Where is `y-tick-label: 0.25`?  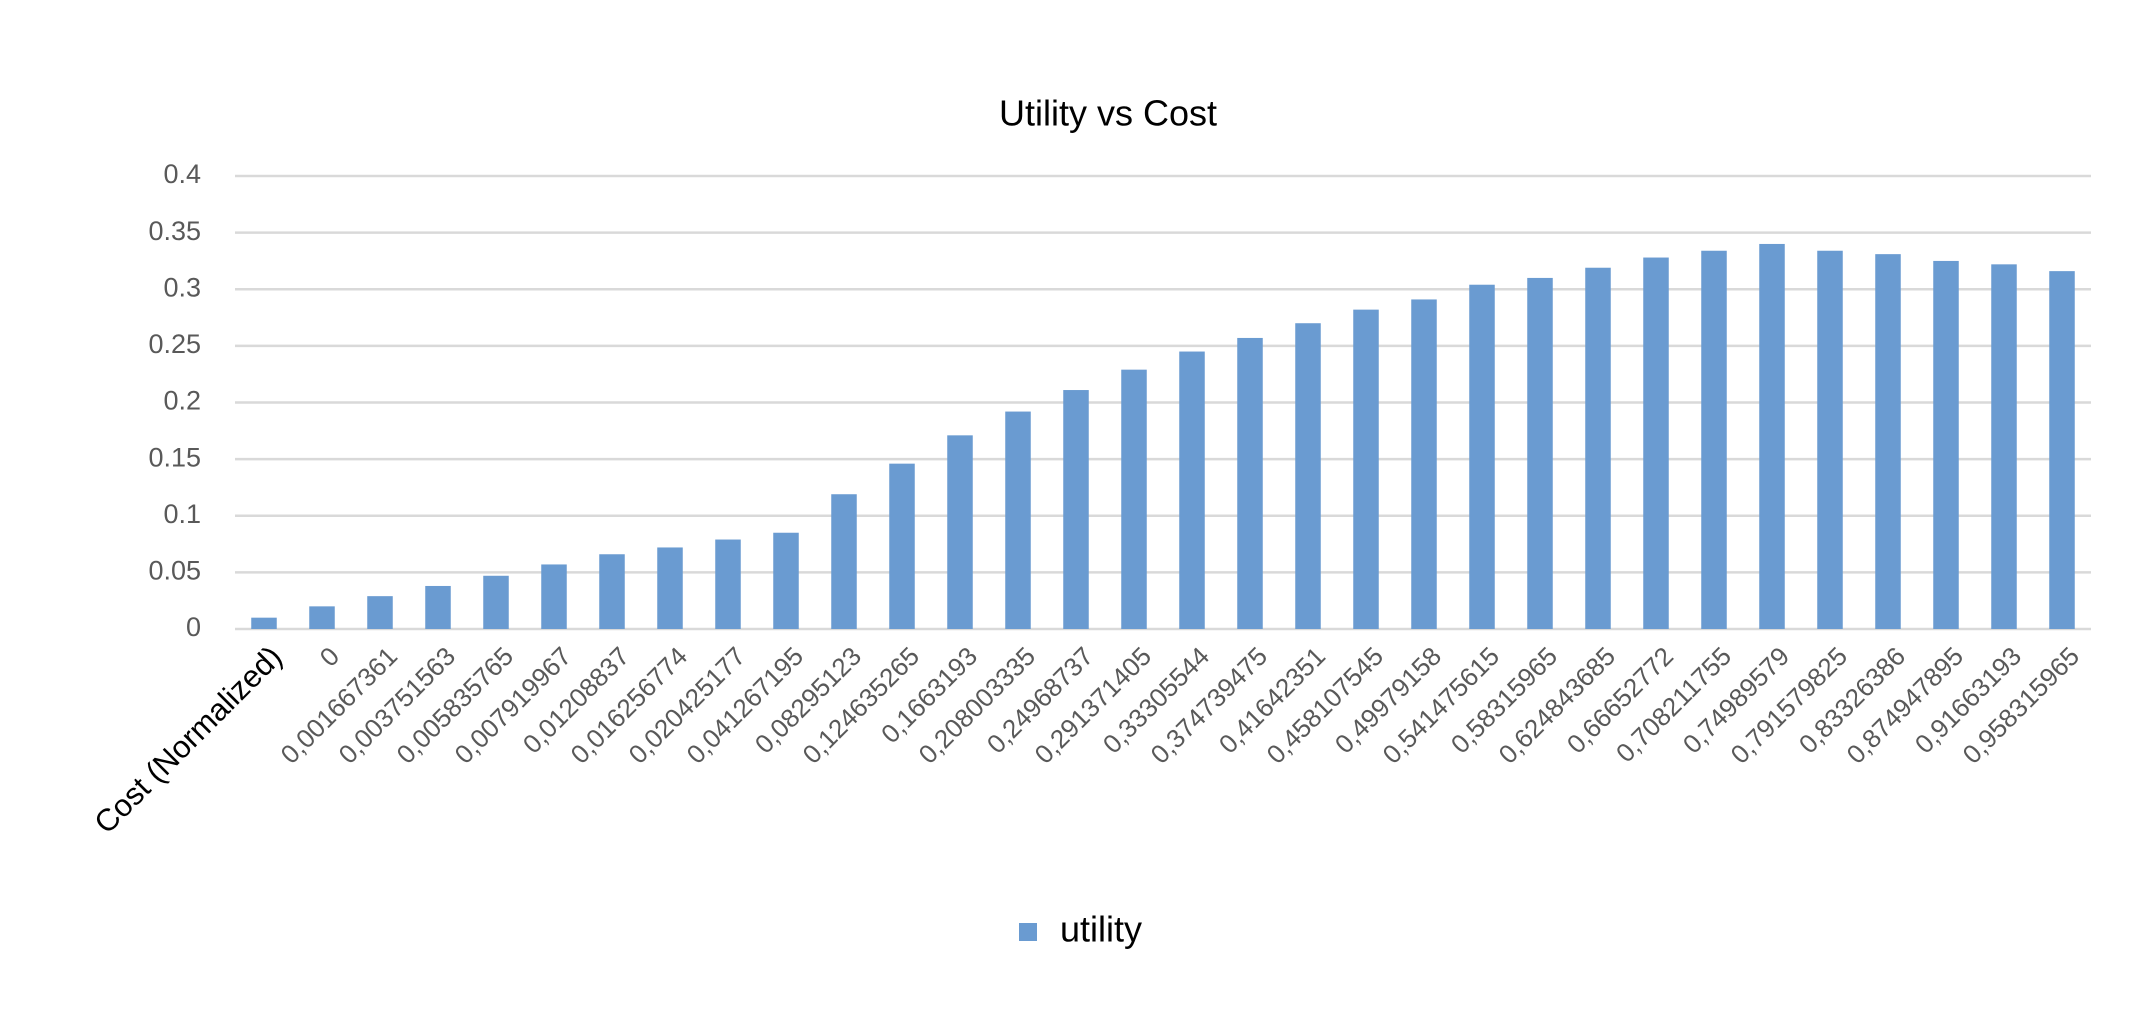
y-tick-label: 0.25 is located at coordinates (174, 344).